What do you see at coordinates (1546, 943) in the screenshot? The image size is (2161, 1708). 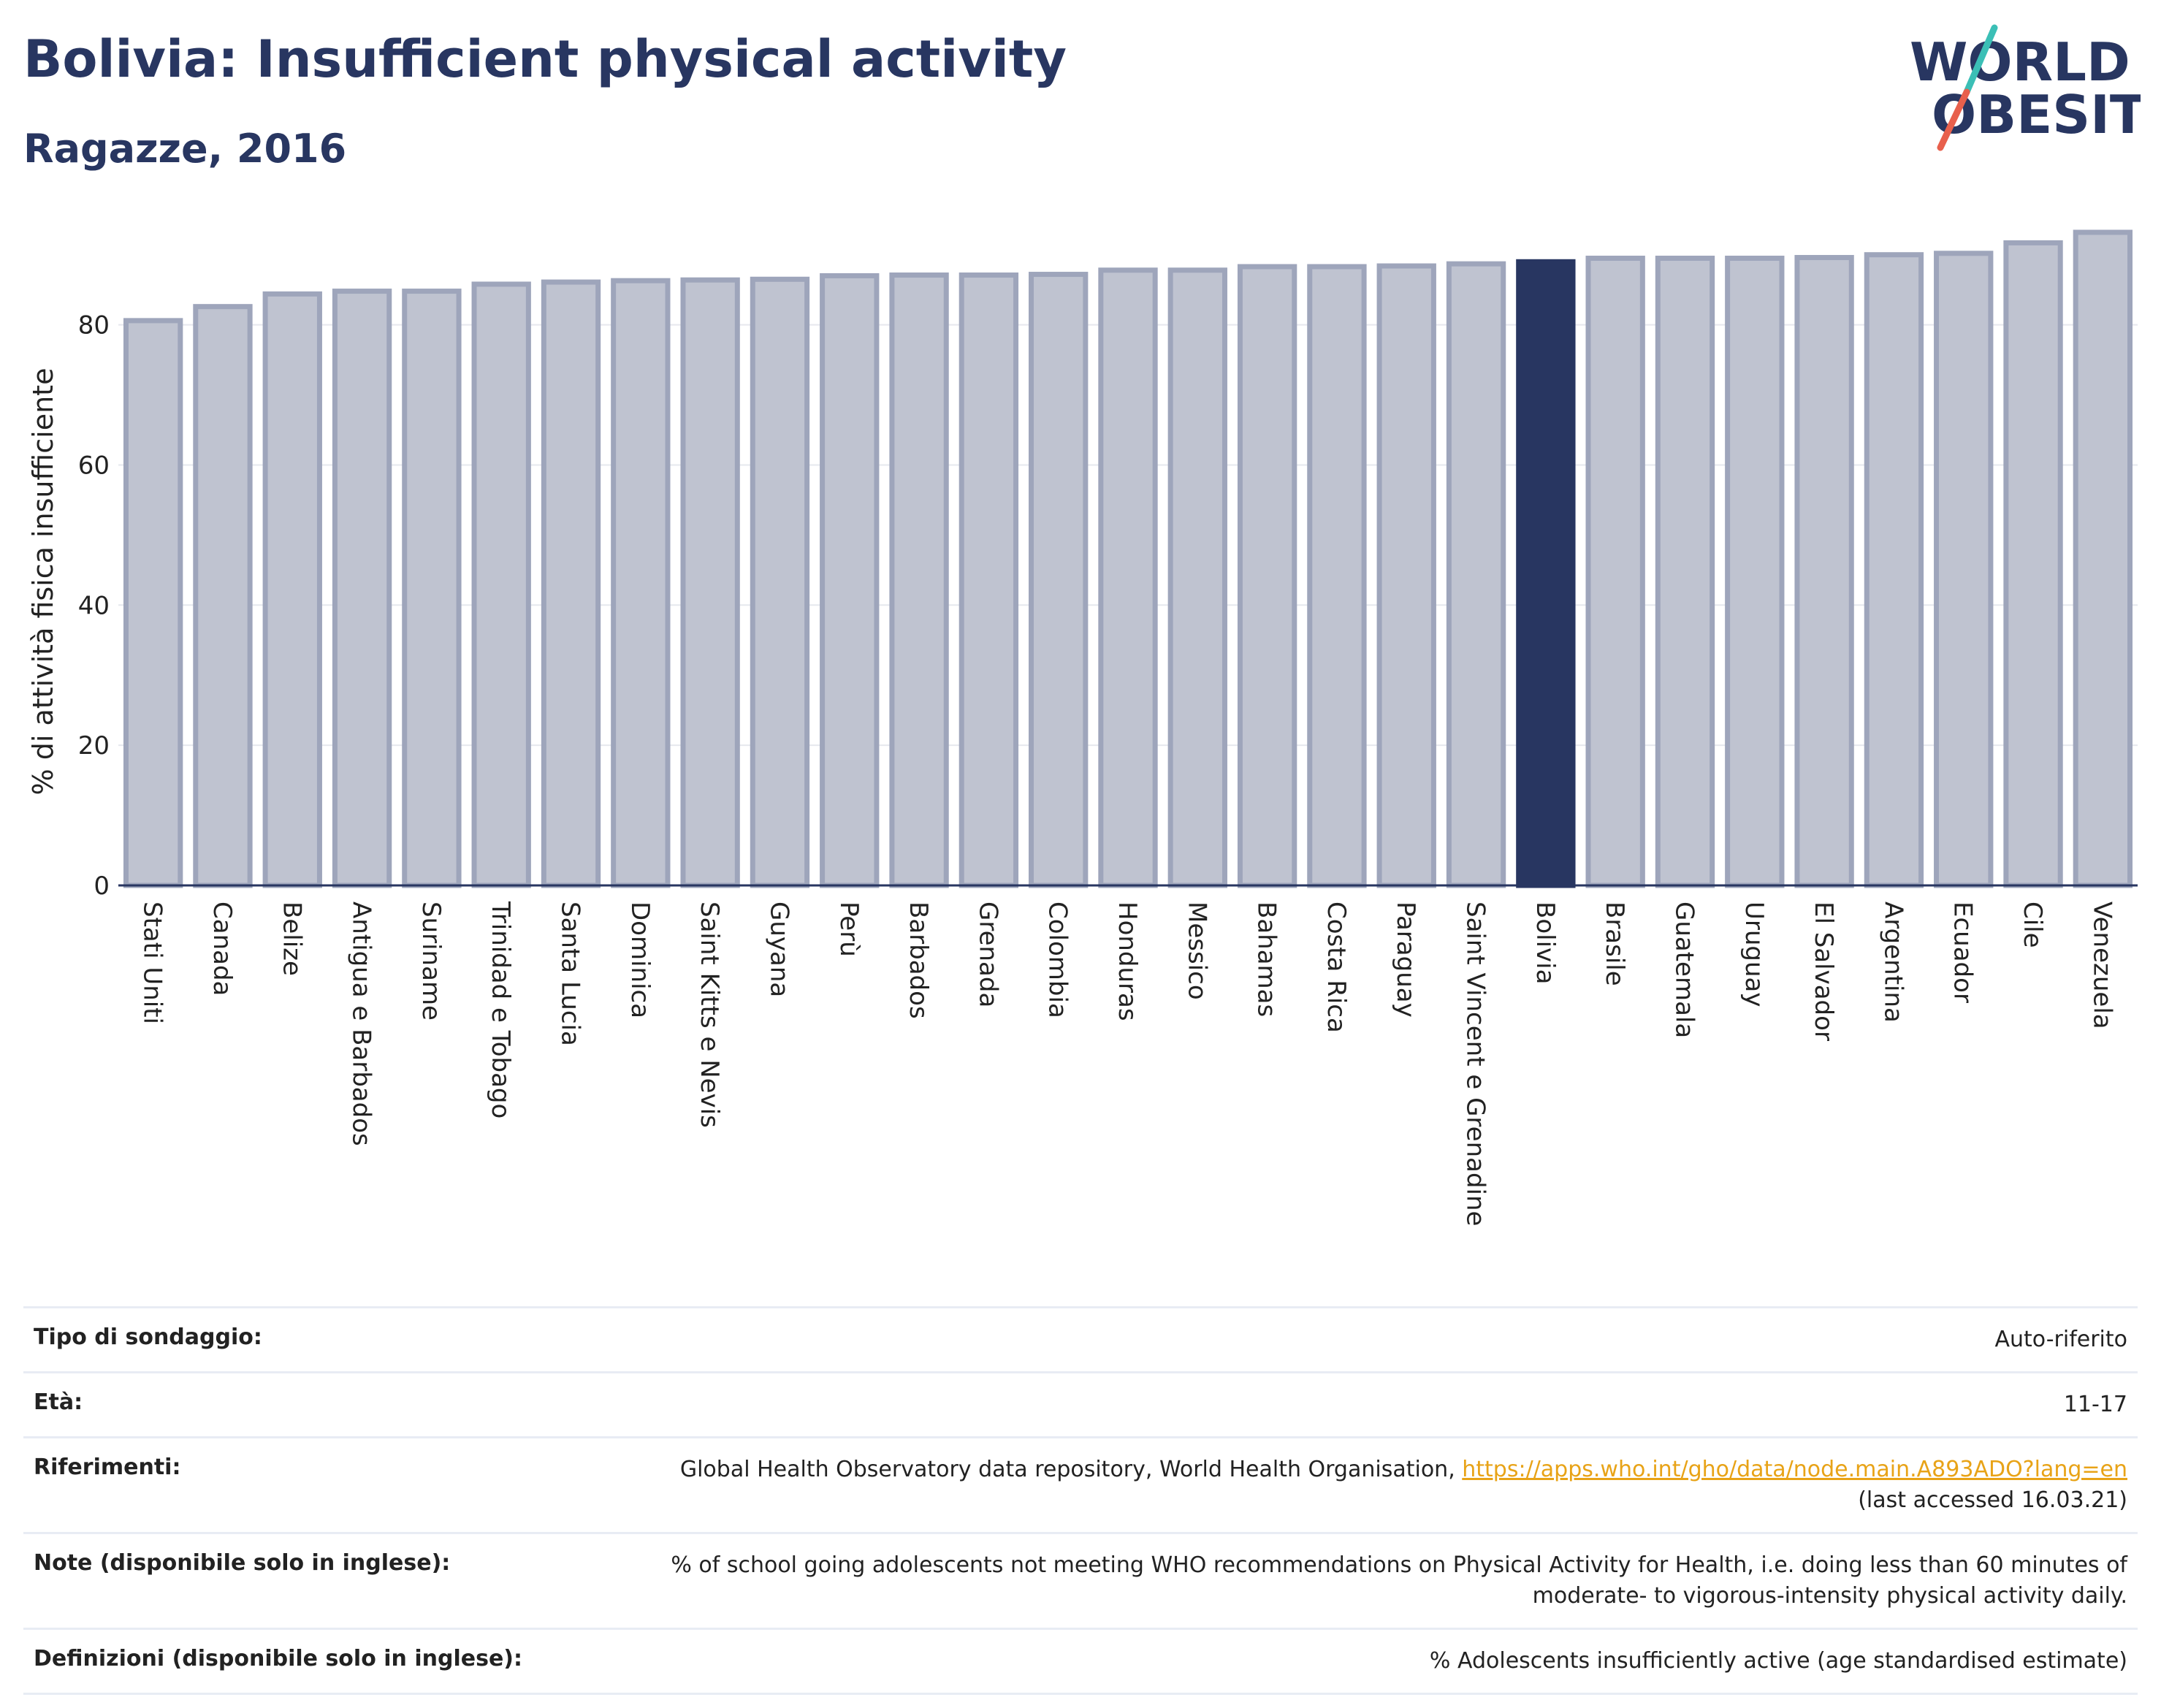 I see `x-tick-label: Bolivia` at bounding box center [1546, 943].